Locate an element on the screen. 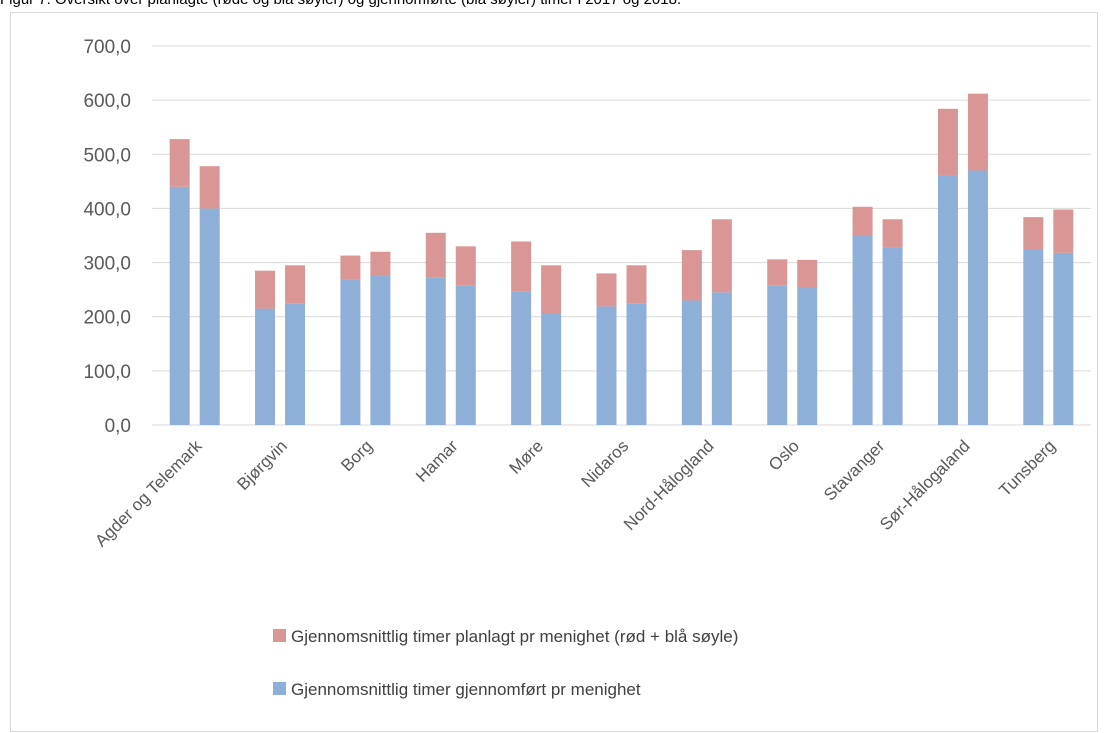 The height and width of the screenshot is (733, 1120). y-axis-ticks: 0,0 100,0 200,0 300,0 400,0 500,0 600,0 700,0 is located at coordinates (107, 237).